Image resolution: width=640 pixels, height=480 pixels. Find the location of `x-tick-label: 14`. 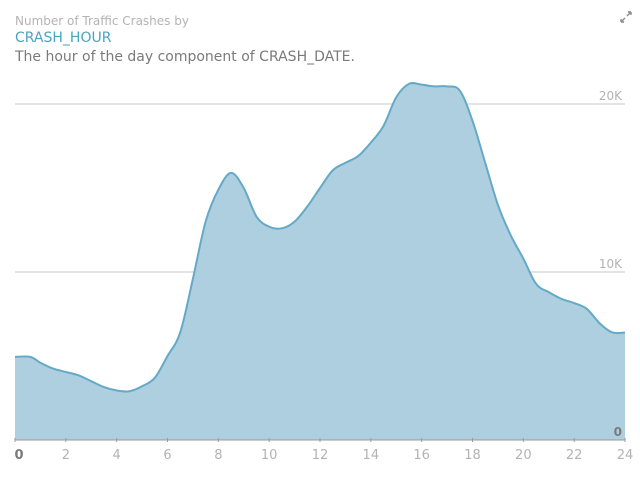

x-tick-label: 14 is located at coordinates (371, 455).